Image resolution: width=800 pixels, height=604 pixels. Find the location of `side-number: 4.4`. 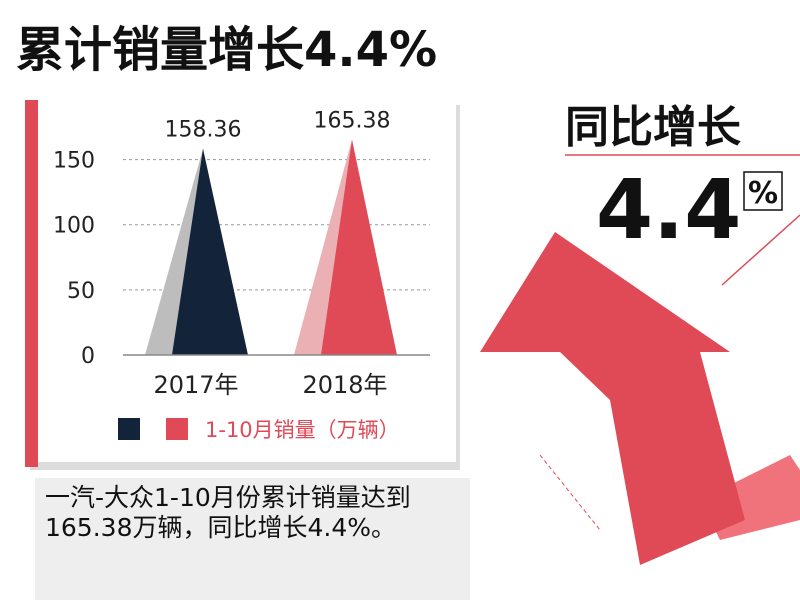

side-number: 4.4 is located at coordinates (668, 210).